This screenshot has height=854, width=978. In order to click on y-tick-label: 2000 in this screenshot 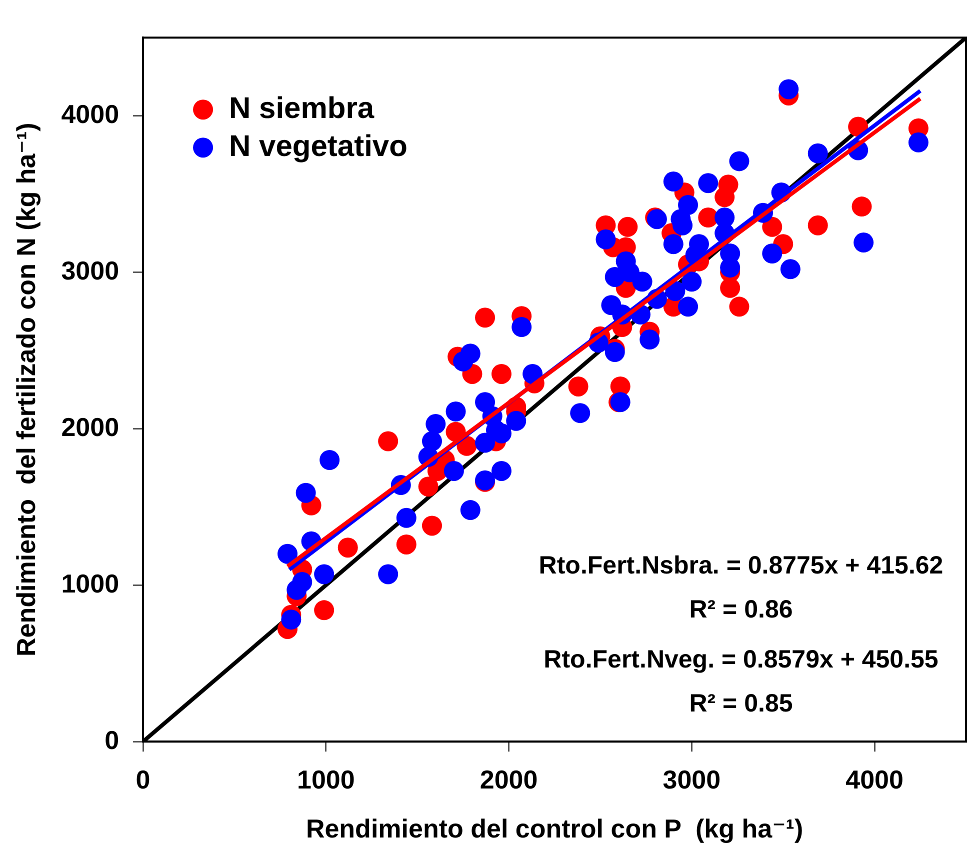, I will do `click(90, 427)`.